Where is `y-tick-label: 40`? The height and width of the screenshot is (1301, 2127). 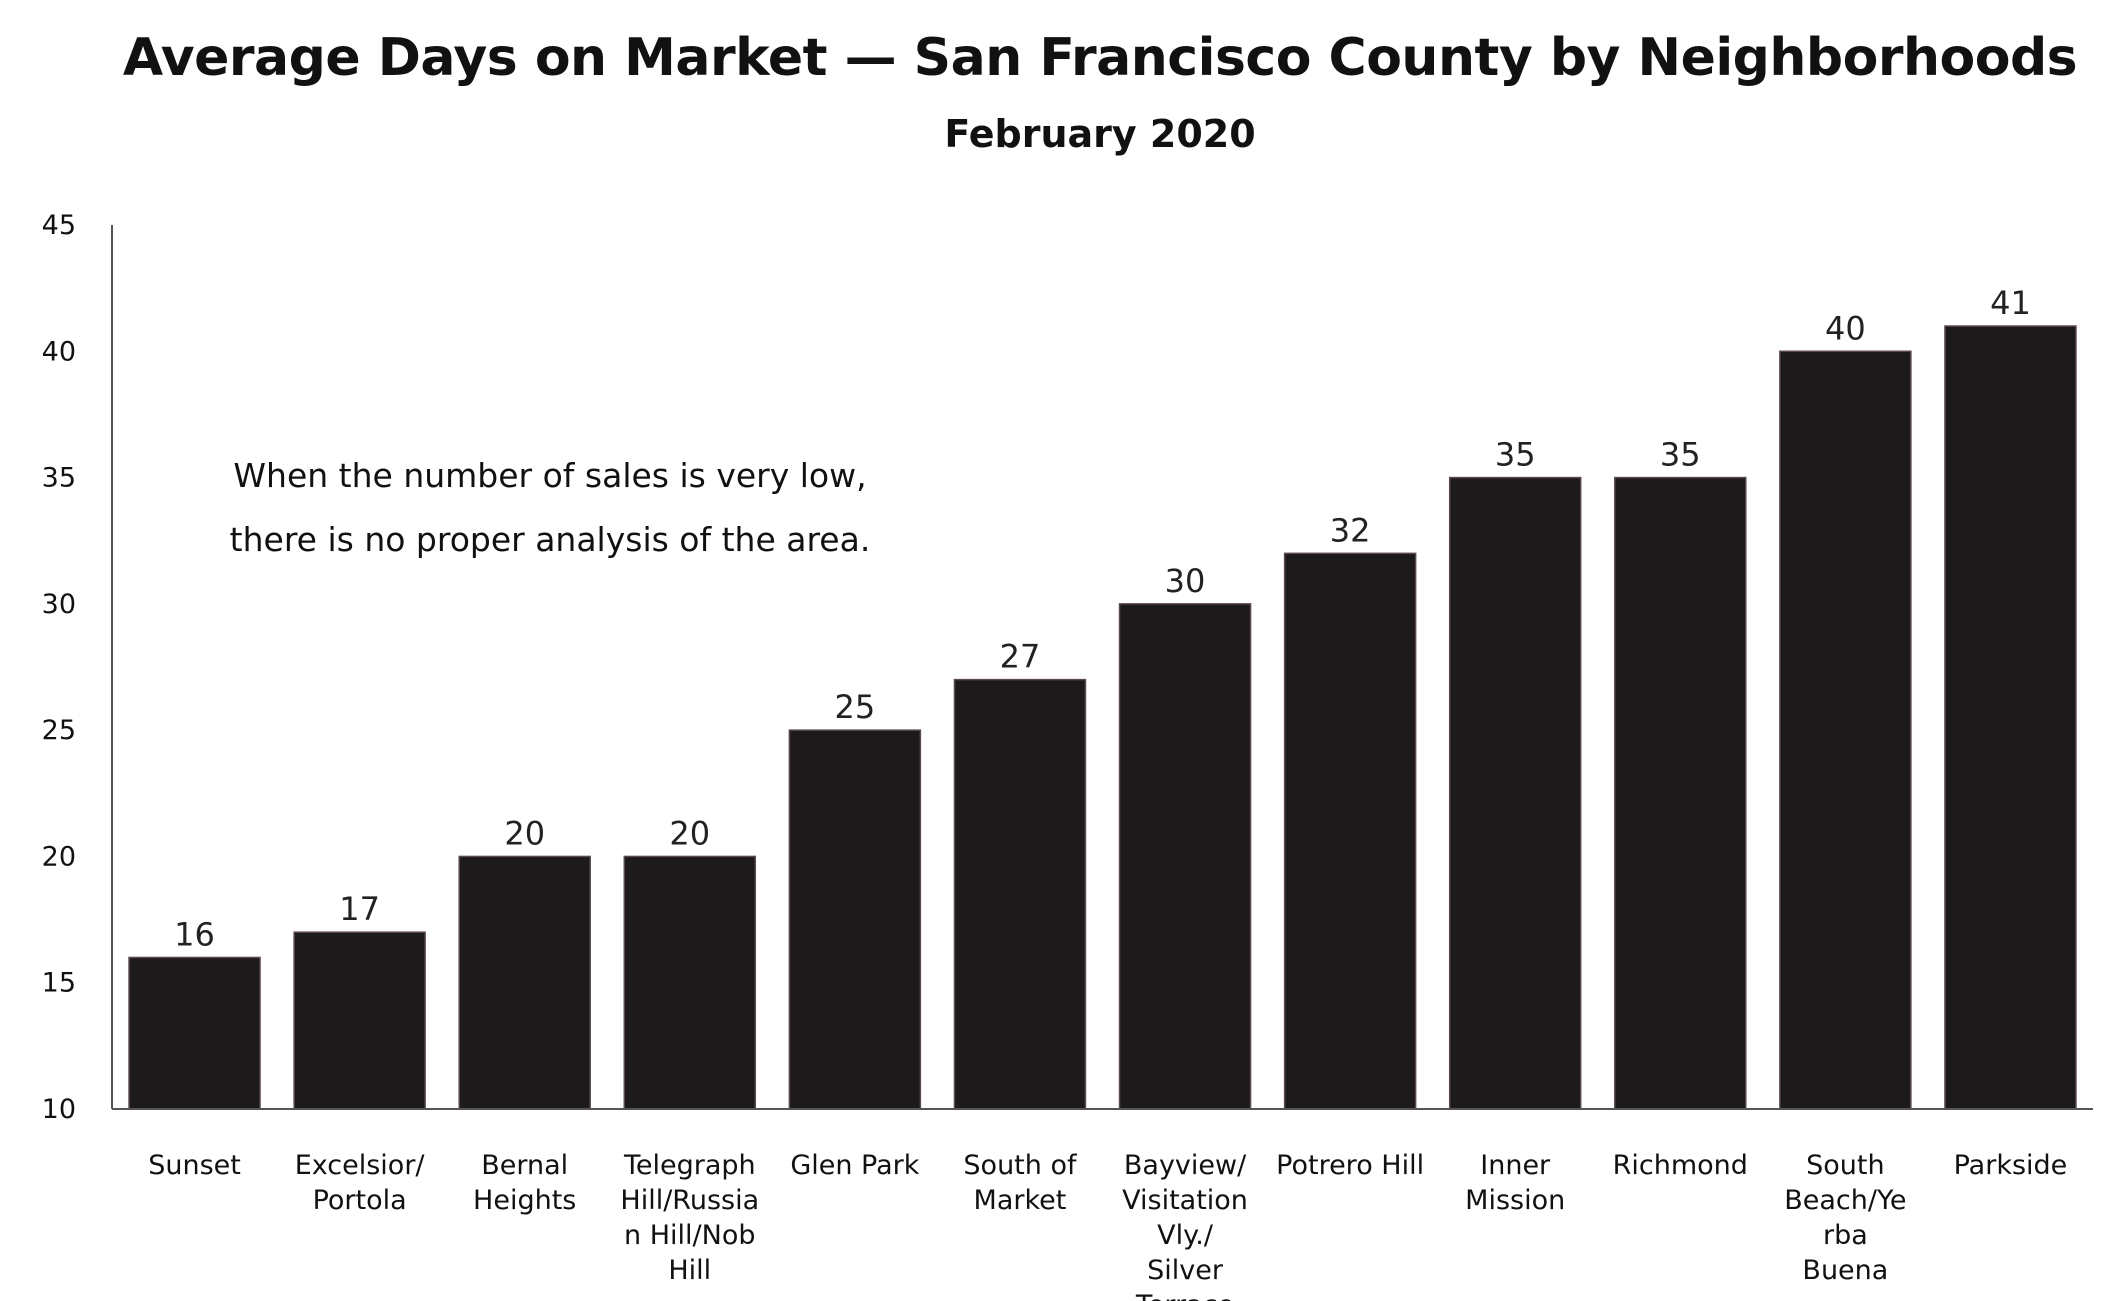 y-tick-label: 40 is located at coordinates (59, 351).